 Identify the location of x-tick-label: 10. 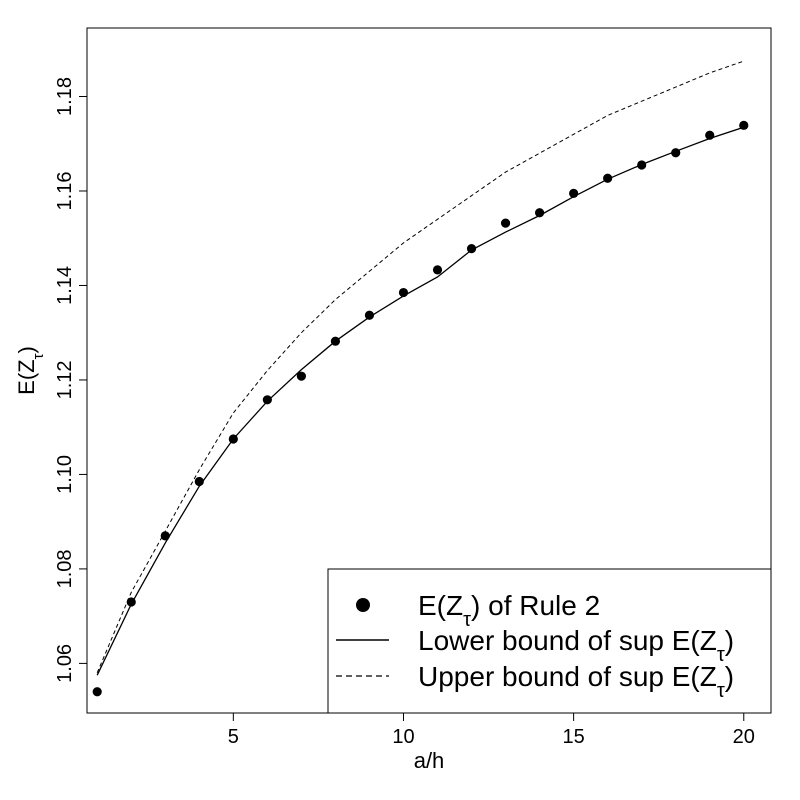
(403, 737).